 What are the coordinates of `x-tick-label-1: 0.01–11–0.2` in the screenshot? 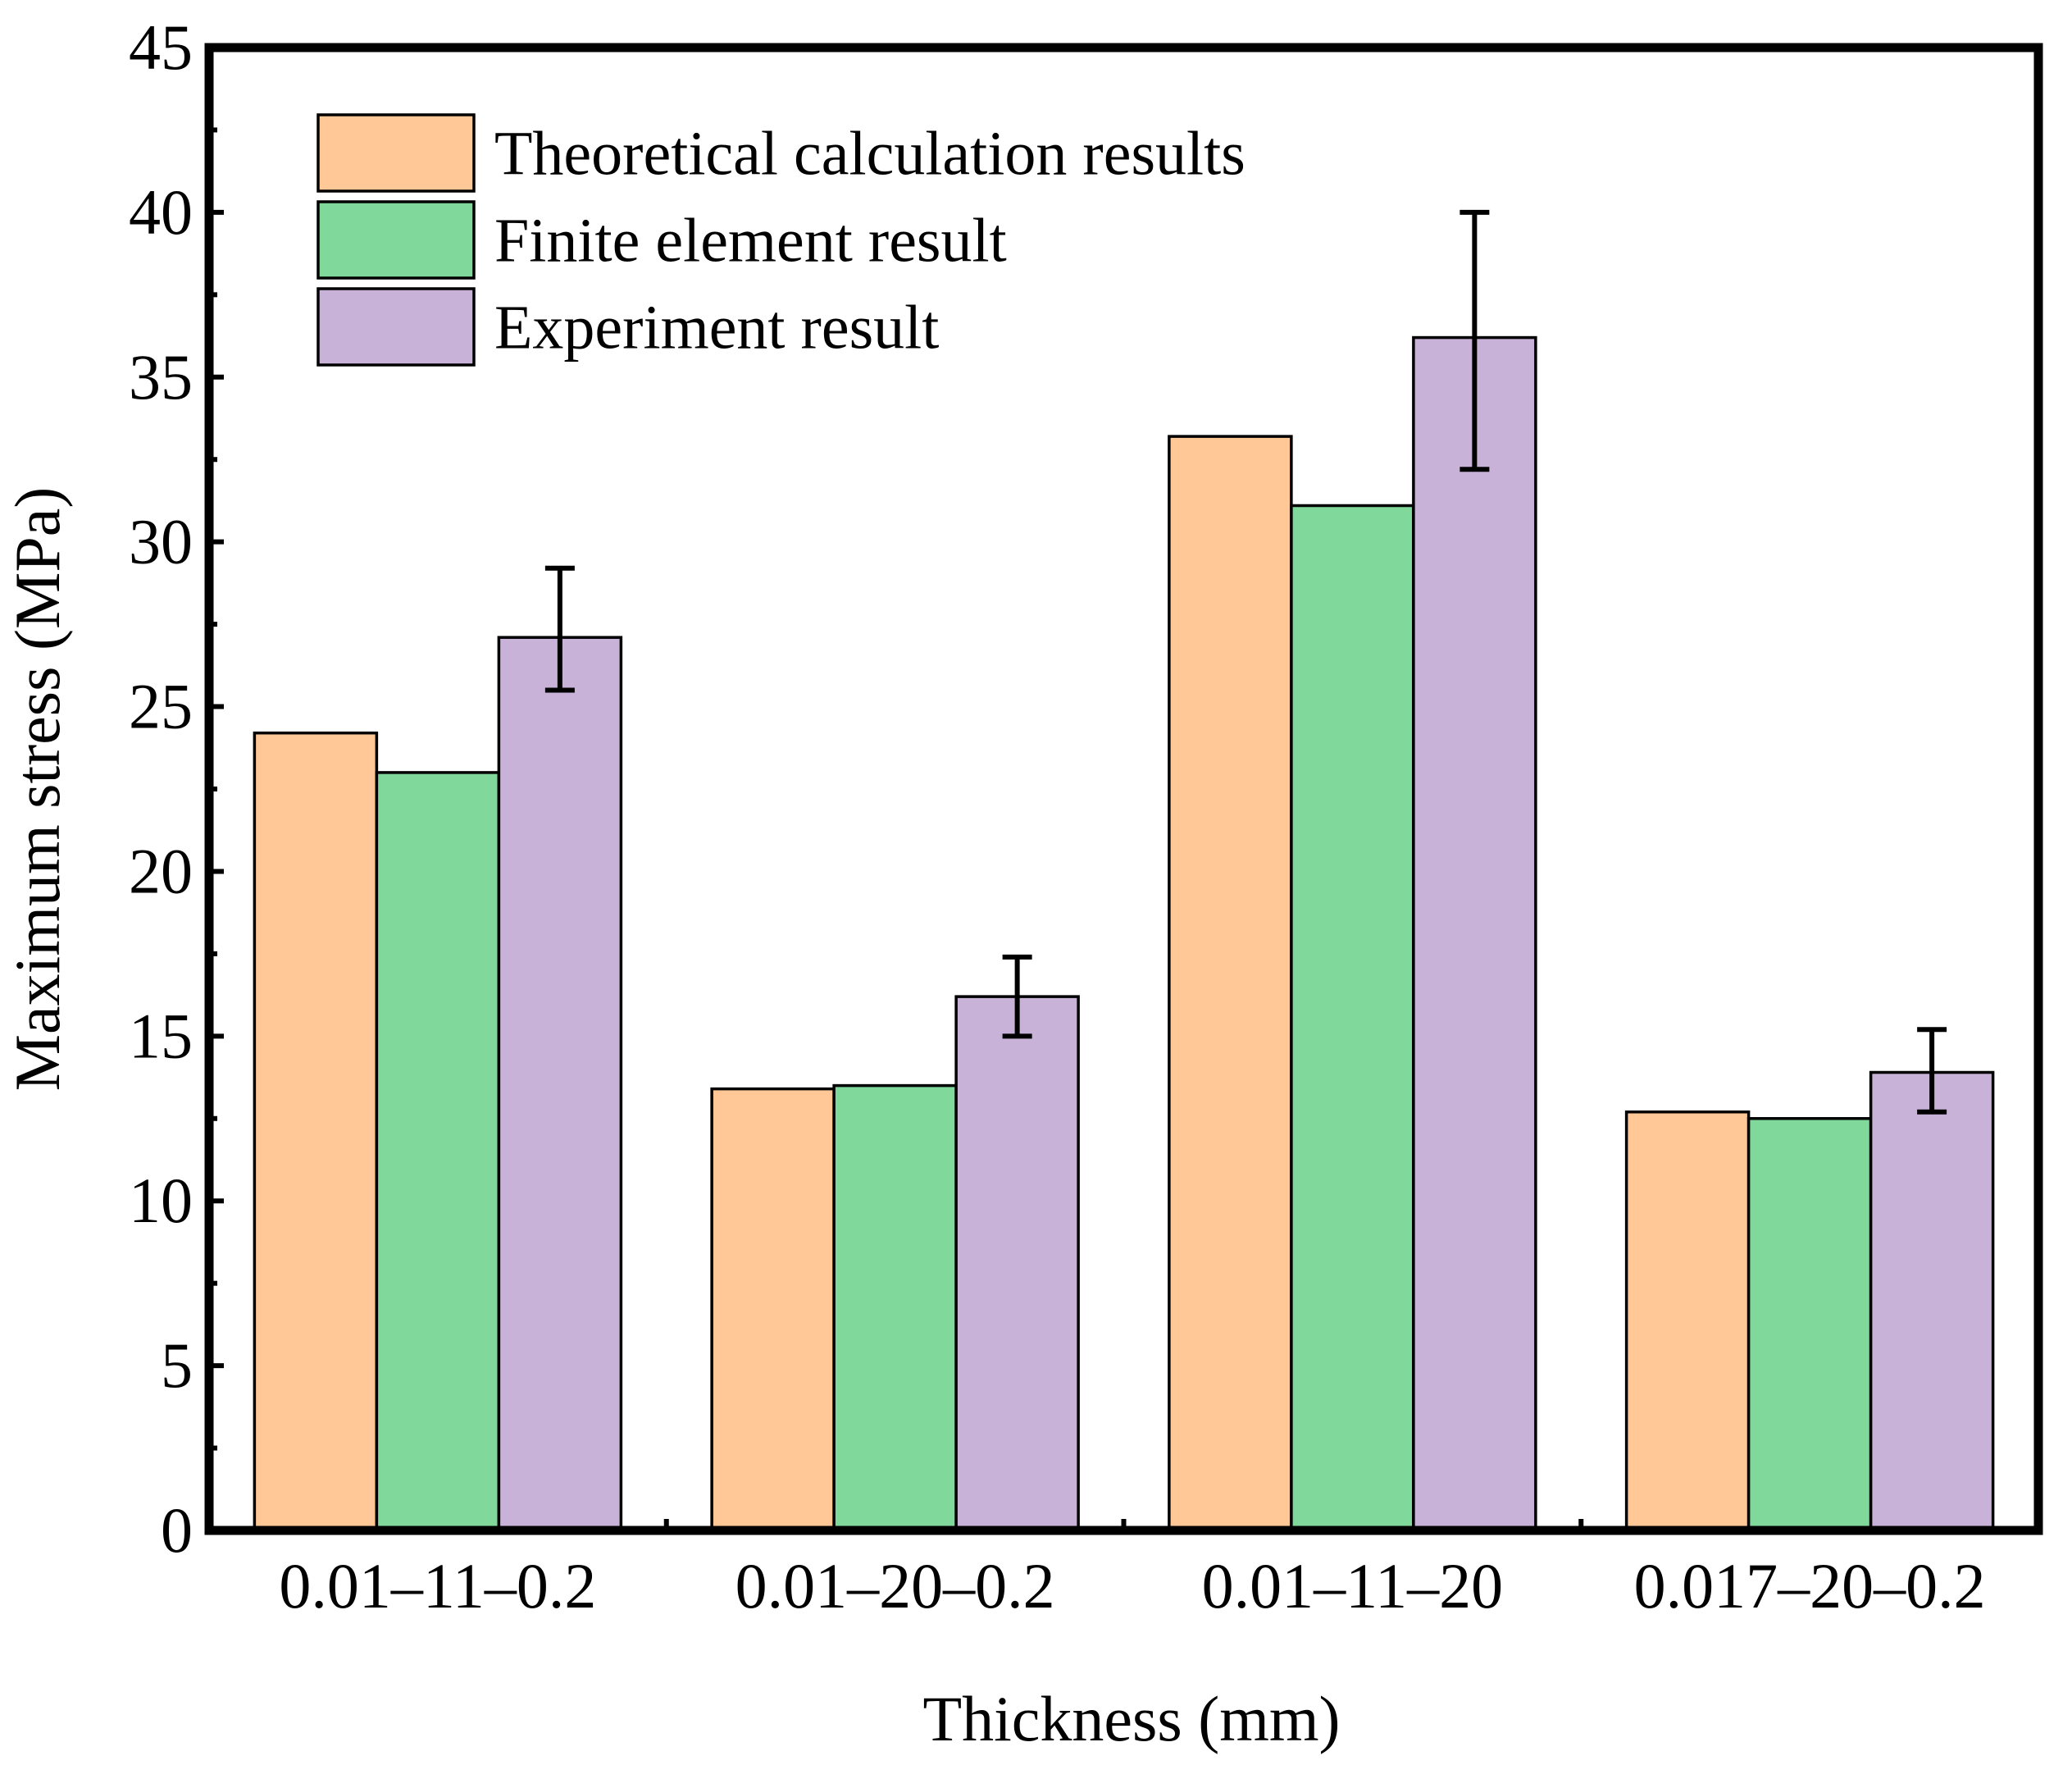 It's located at (437, 1585).